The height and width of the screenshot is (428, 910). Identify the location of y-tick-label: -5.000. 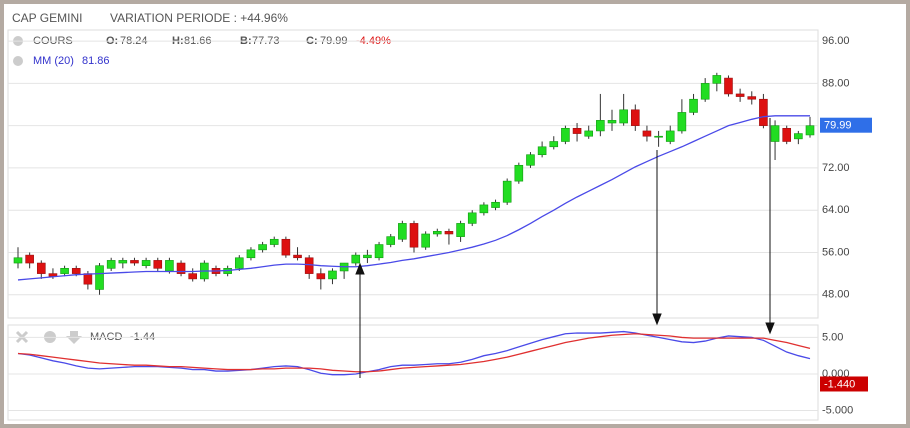
(837, 410).